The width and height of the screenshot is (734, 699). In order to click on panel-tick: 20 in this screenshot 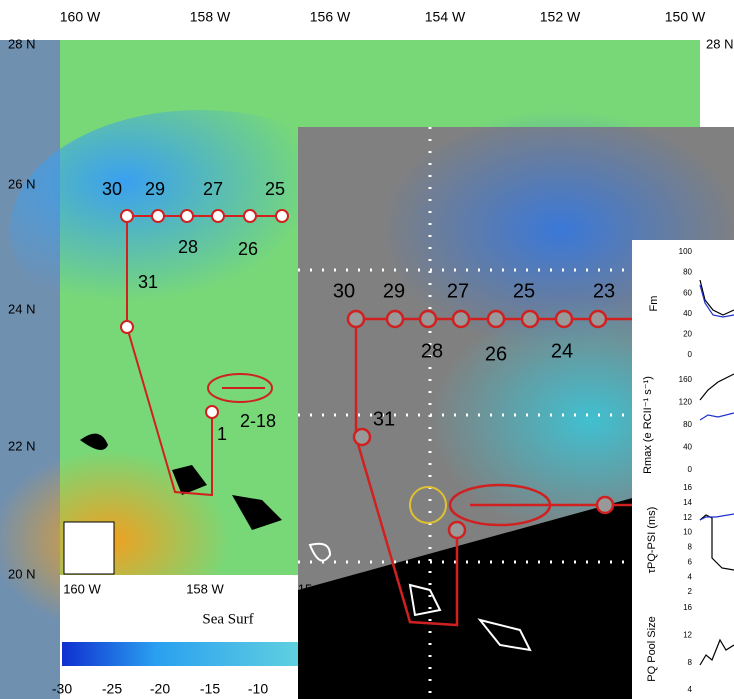, I will do `click(687, 334)`.